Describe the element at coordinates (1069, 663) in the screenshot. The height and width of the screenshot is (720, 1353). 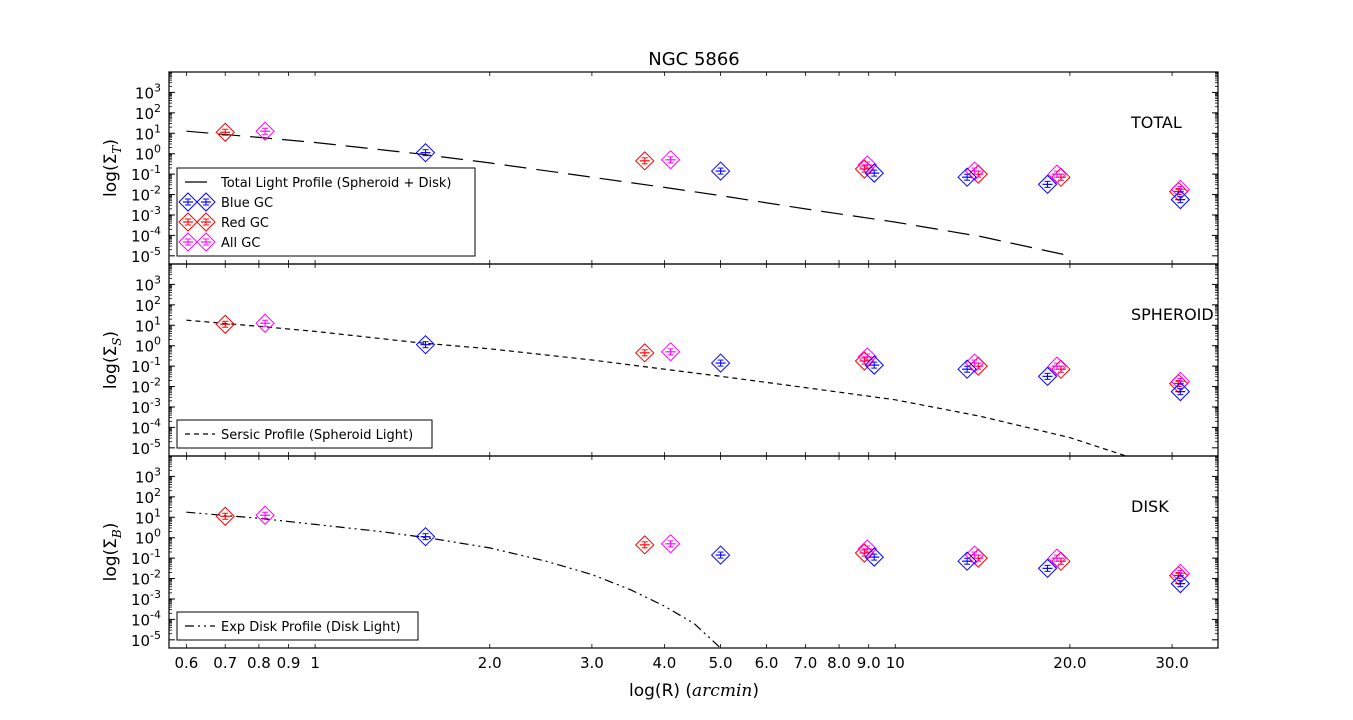
I see `x-tick-label: 20.0` at that location.